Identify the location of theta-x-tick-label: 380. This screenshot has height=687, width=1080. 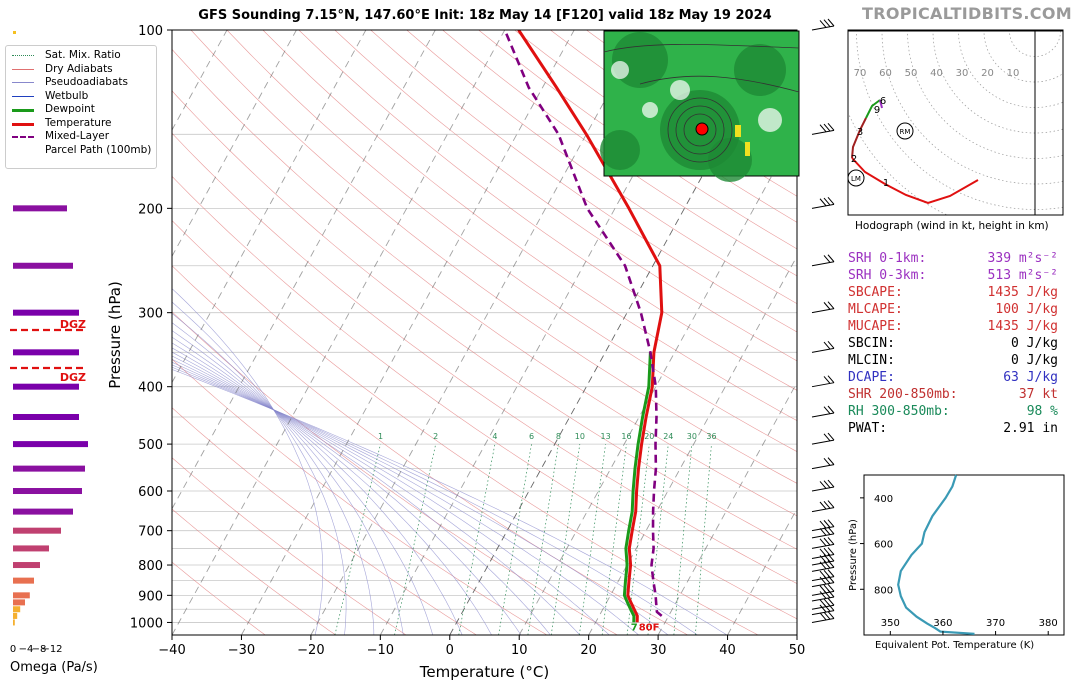
(1048, 623).